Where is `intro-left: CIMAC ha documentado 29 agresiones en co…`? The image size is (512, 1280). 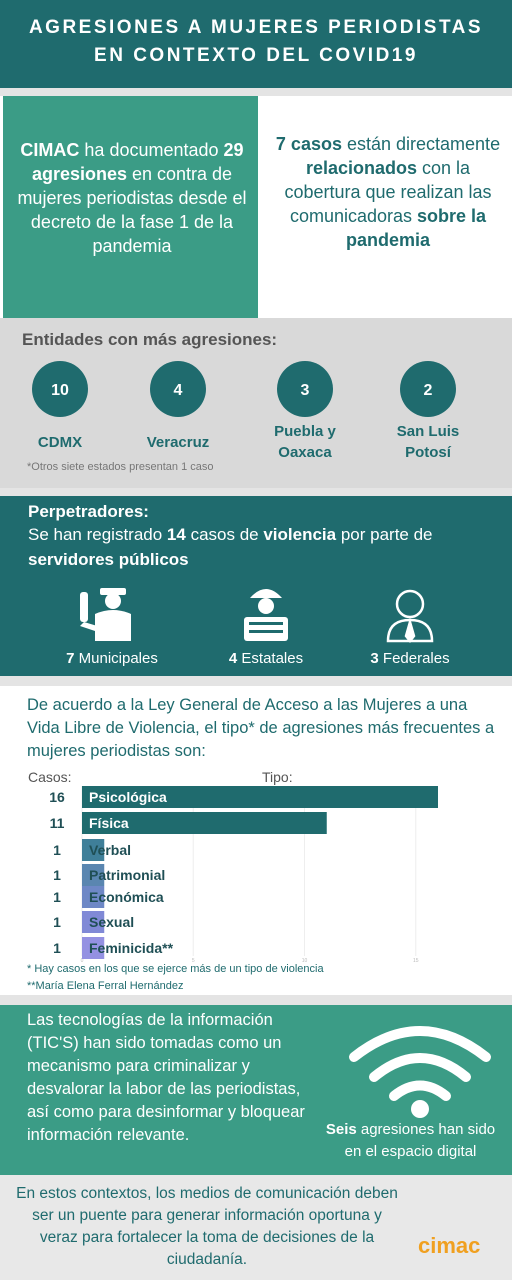 intro-left: CIMAC ha documentado 29 agresiones en co… is located at coordinates (132, 198).